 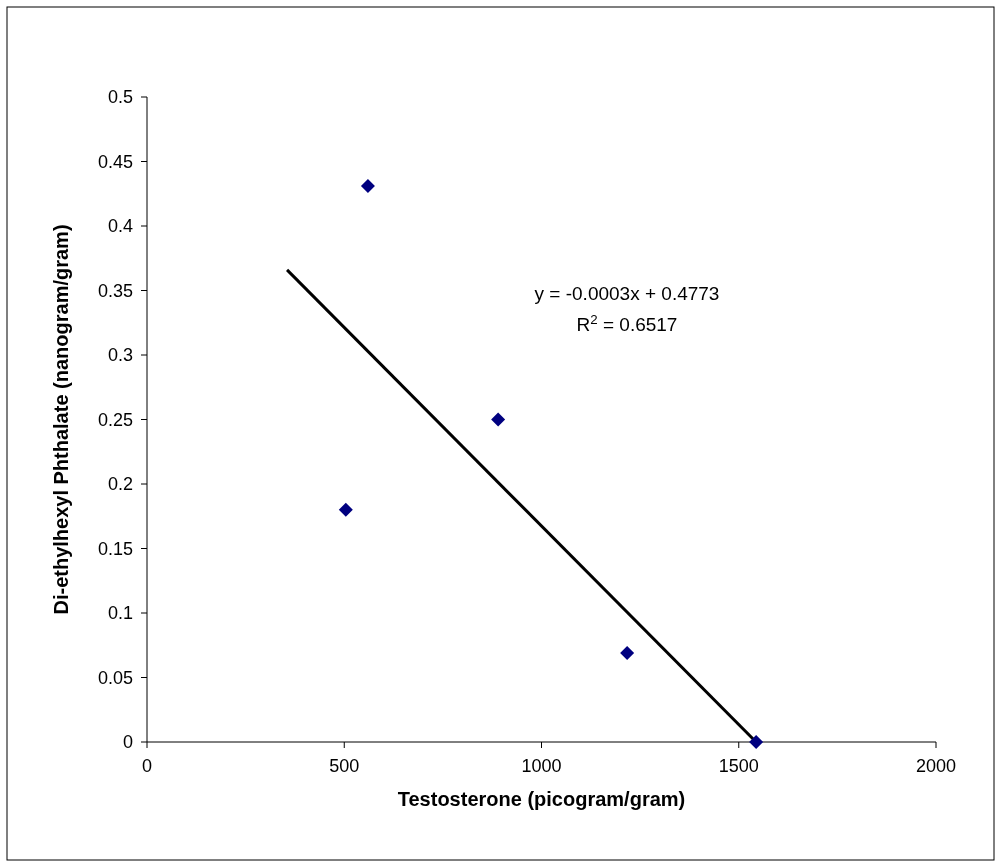 I want to click on y-tick-label: 0, so click(x=127, y=742).